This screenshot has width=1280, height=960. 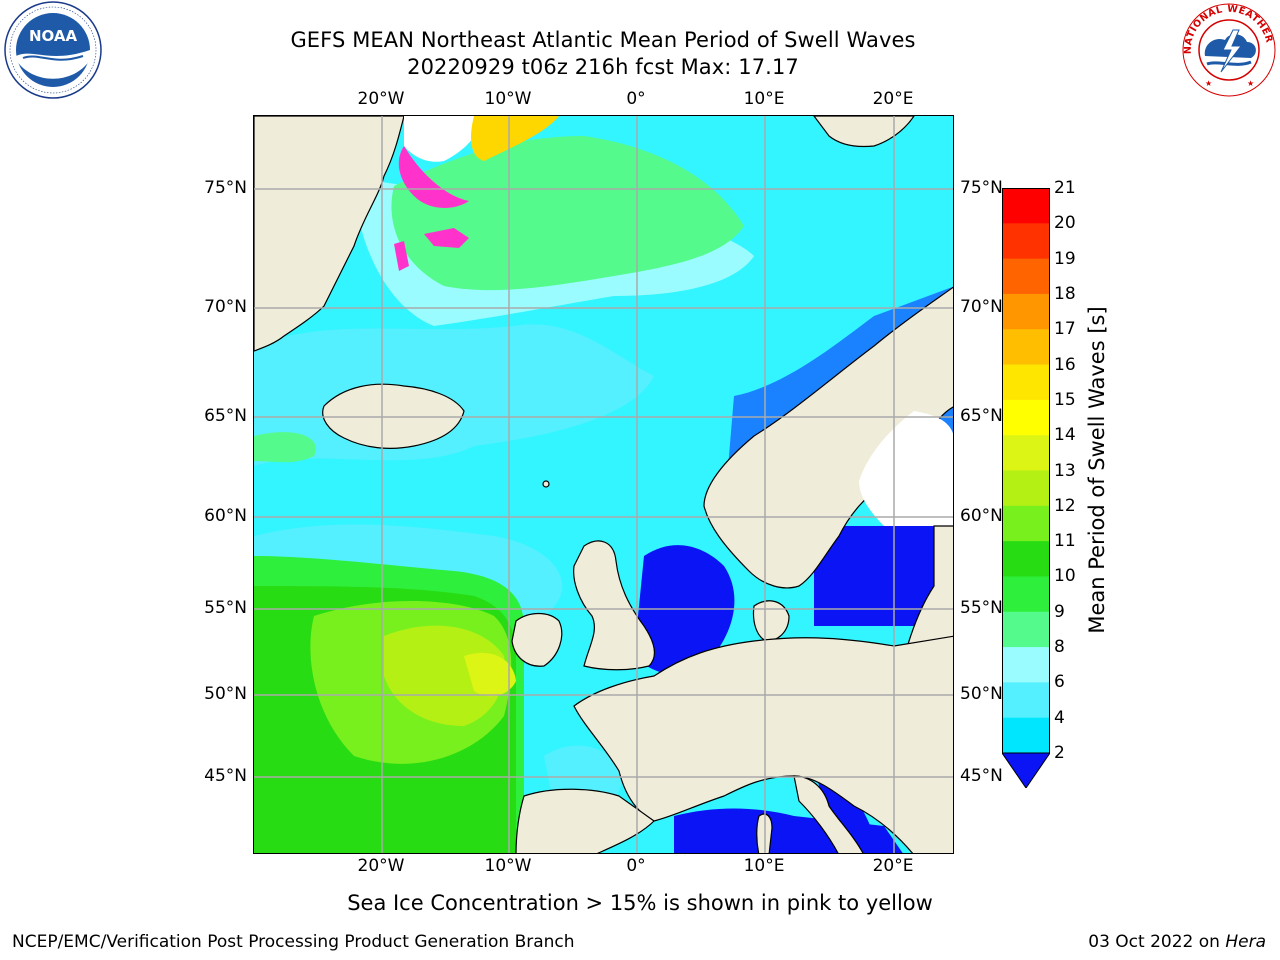 What do you see at coordinates (1065, 435) in the screenshot?
I see `colorbar-tick-label: 14` at bounding box center [1065, 435].